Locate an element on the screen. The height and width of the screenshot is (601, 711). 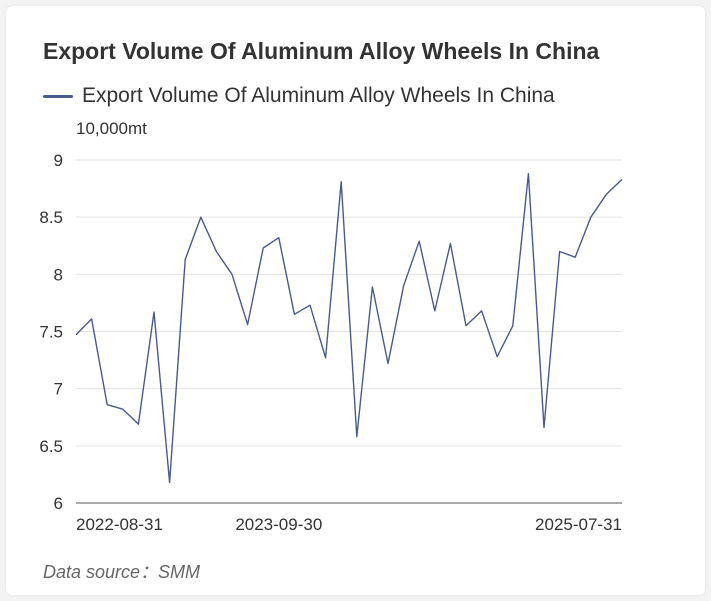
y-tick-label: 9 is located at coordinates (58, 160).